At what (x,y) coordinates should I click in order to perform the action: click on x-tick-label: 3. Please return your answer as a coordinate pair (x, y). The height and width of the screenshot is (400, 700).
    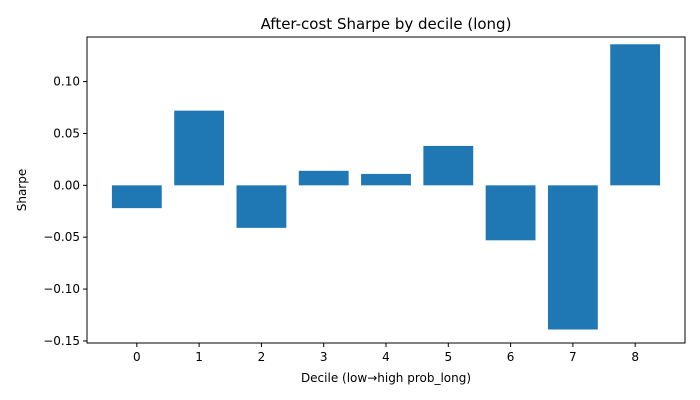
    Looking at the image, I should click on (324, 357).